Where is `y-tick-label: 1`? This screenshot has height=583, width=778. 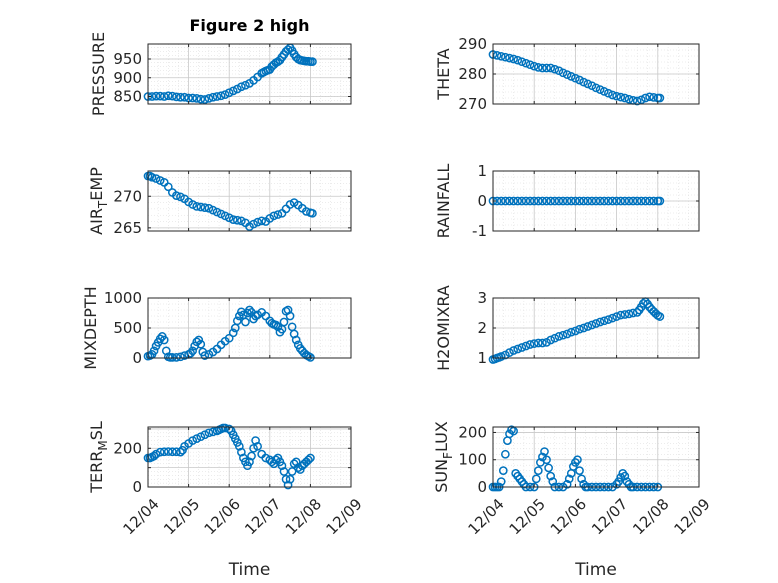
y-tick-label: 1 is located at coordinates (482, 358).